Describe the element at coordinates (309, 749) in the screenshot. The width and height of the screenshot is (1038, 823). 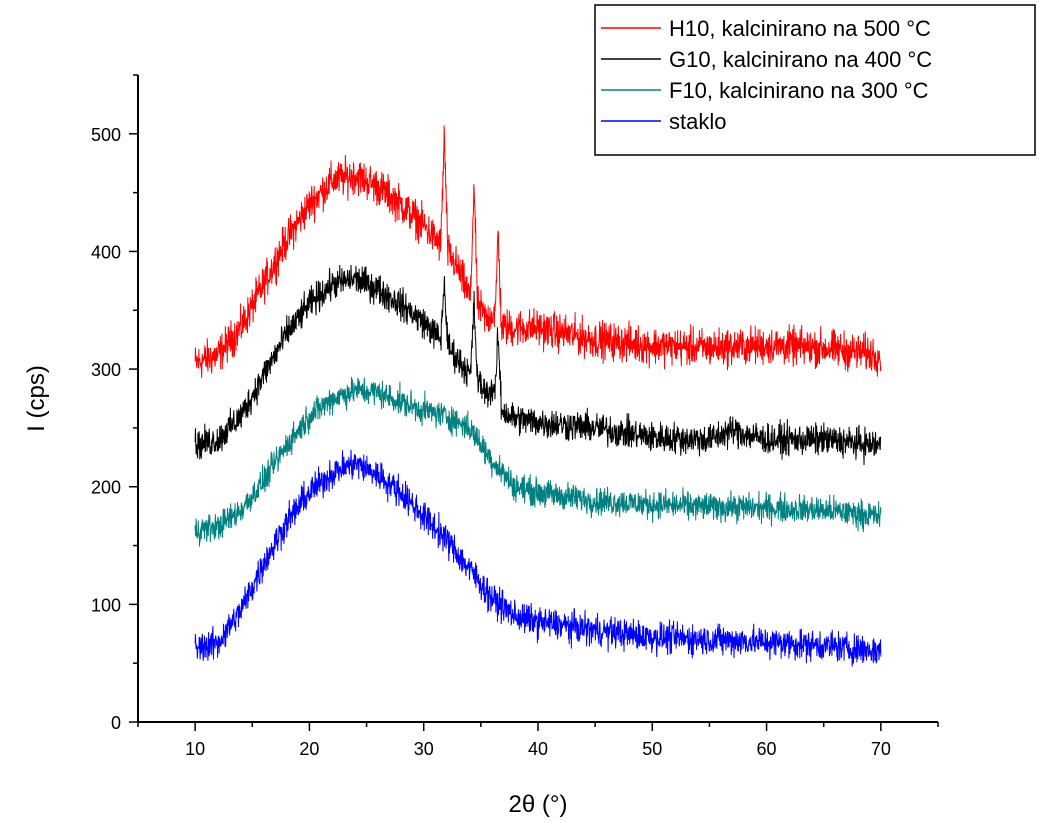
I see `x-tick-label: 20` at that location.